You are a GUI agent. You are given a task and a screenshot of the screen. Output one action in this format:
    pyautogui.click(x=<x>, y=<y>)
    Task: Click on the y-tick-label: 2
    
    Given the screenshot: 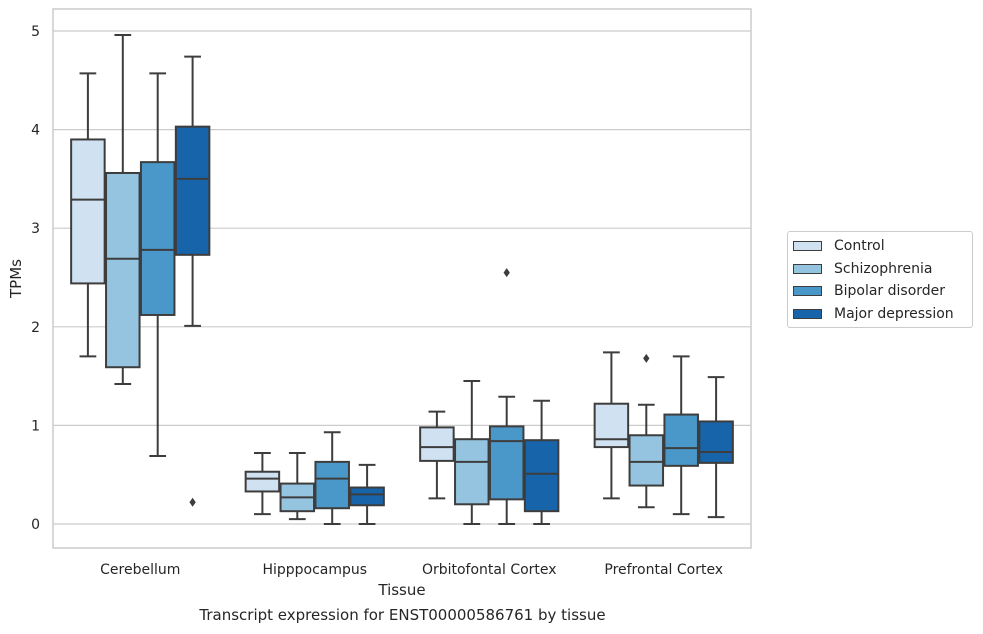 What is the action you would take?
    pyautogui.click(x=35, y=328)
    